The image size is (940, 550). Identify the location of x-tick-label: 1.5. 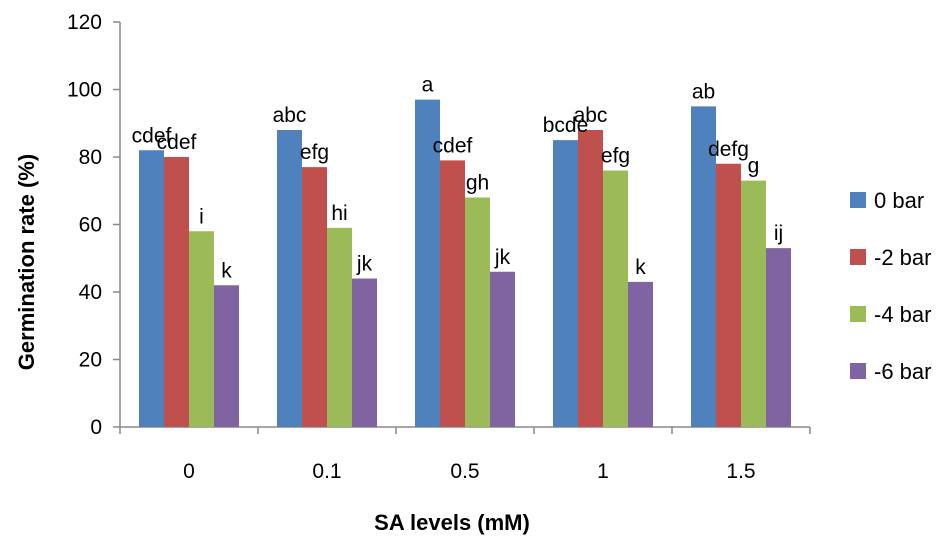
(740, 471).